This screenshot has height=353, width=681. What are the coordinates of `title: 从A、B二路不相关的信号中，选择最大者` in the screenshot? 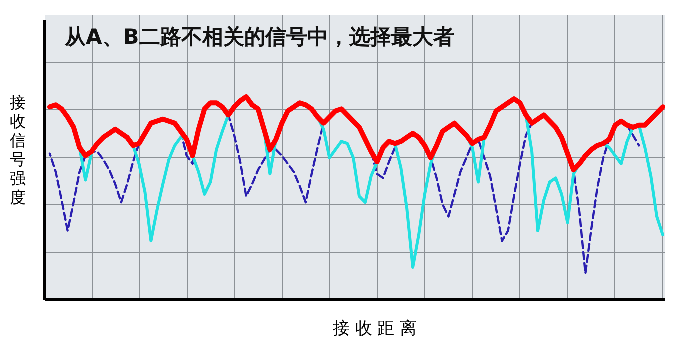 It's located at (259, 37).